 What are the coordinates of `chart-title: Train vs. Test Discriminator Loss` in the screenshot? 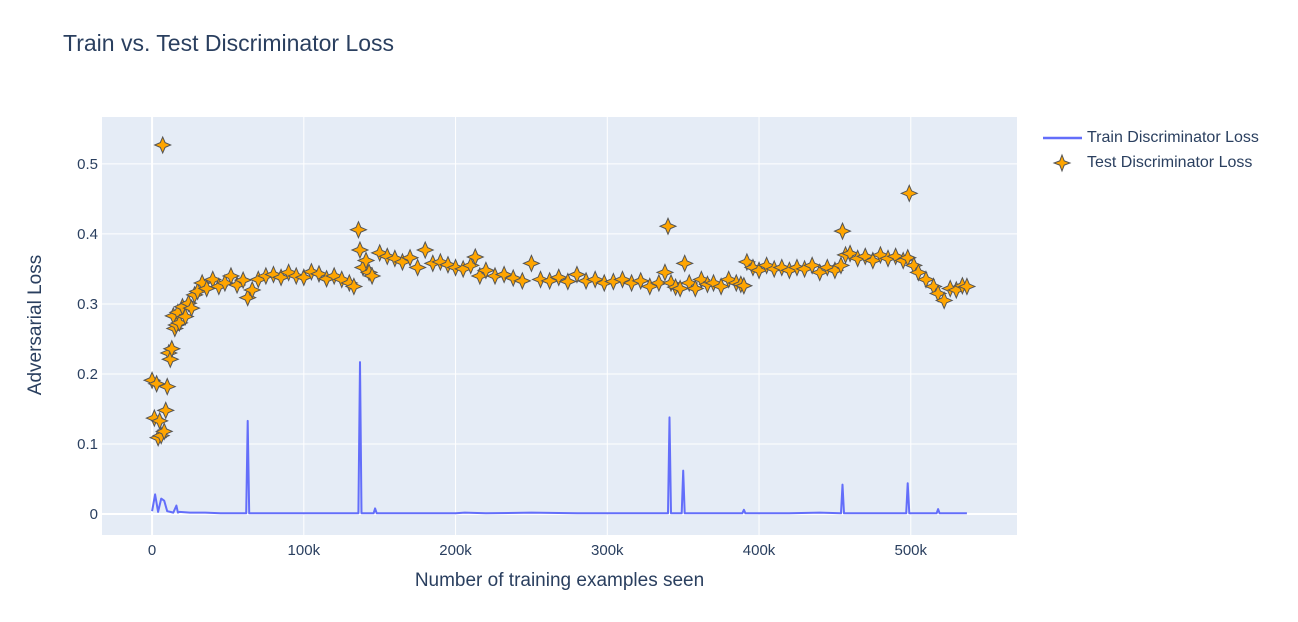 It's located at (229, 43).